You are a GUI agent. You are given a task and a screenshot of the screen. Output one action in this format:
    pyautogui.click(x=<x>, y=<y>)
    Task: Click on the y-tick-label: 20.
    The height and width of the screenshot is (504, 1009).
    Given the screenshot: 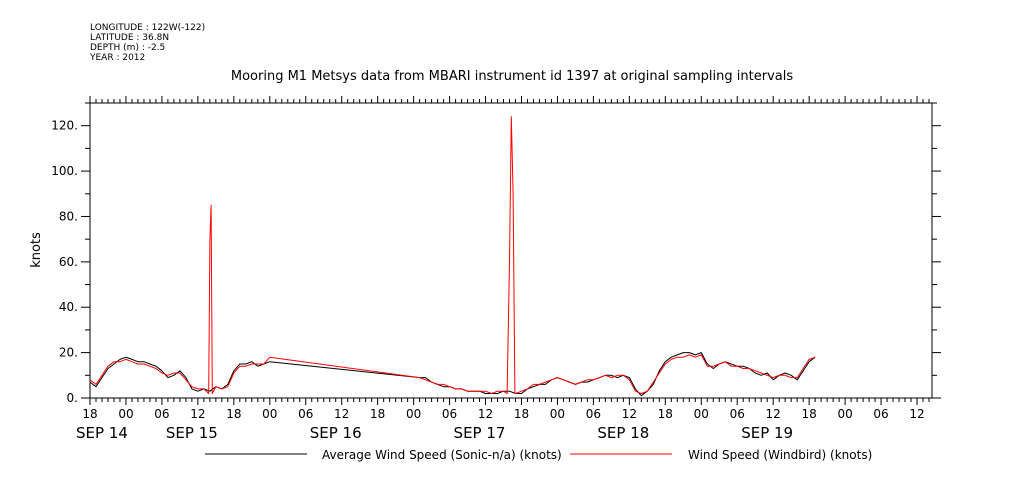 What is the action you would take?
    pyautogui.click(x=68, y=353)
    